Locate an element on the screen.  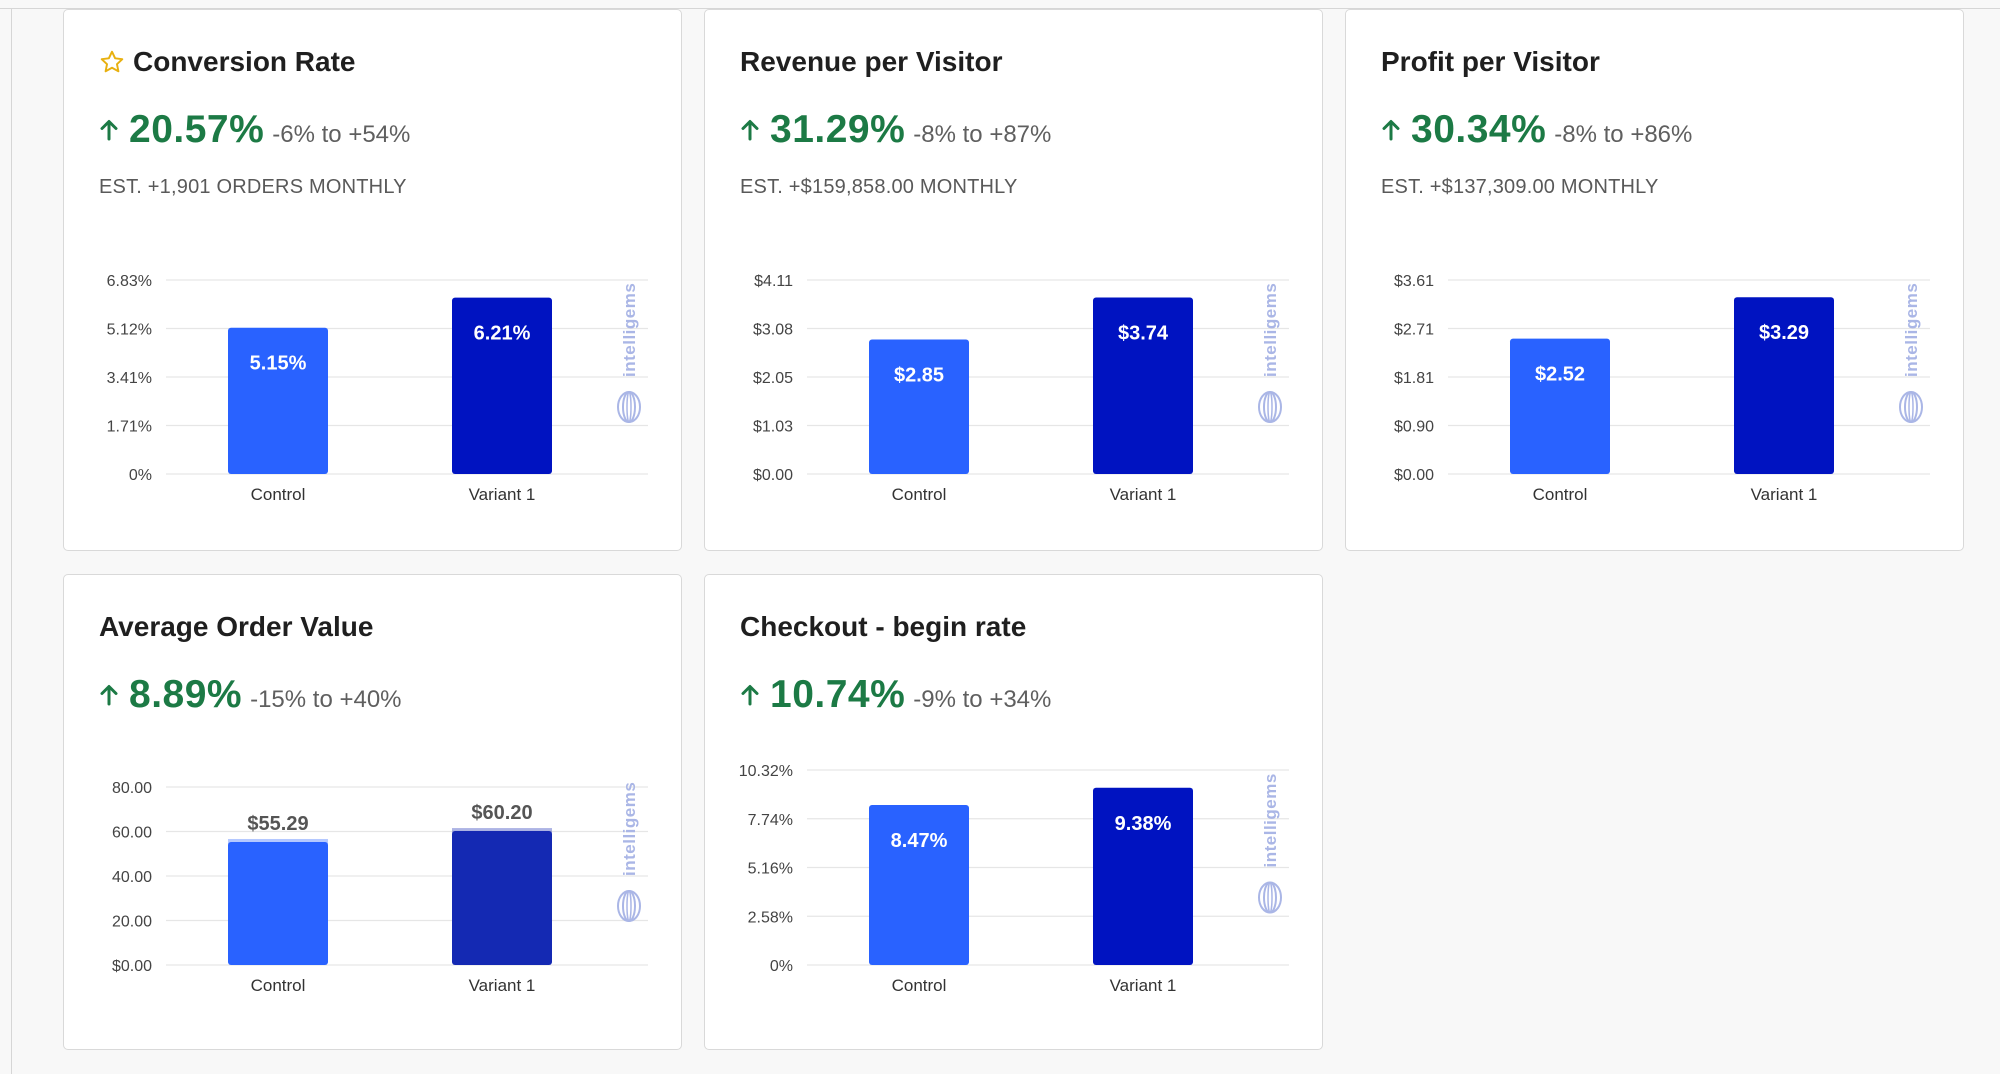
y-tick-label: 3.41% is located at coordinates (129, 378).